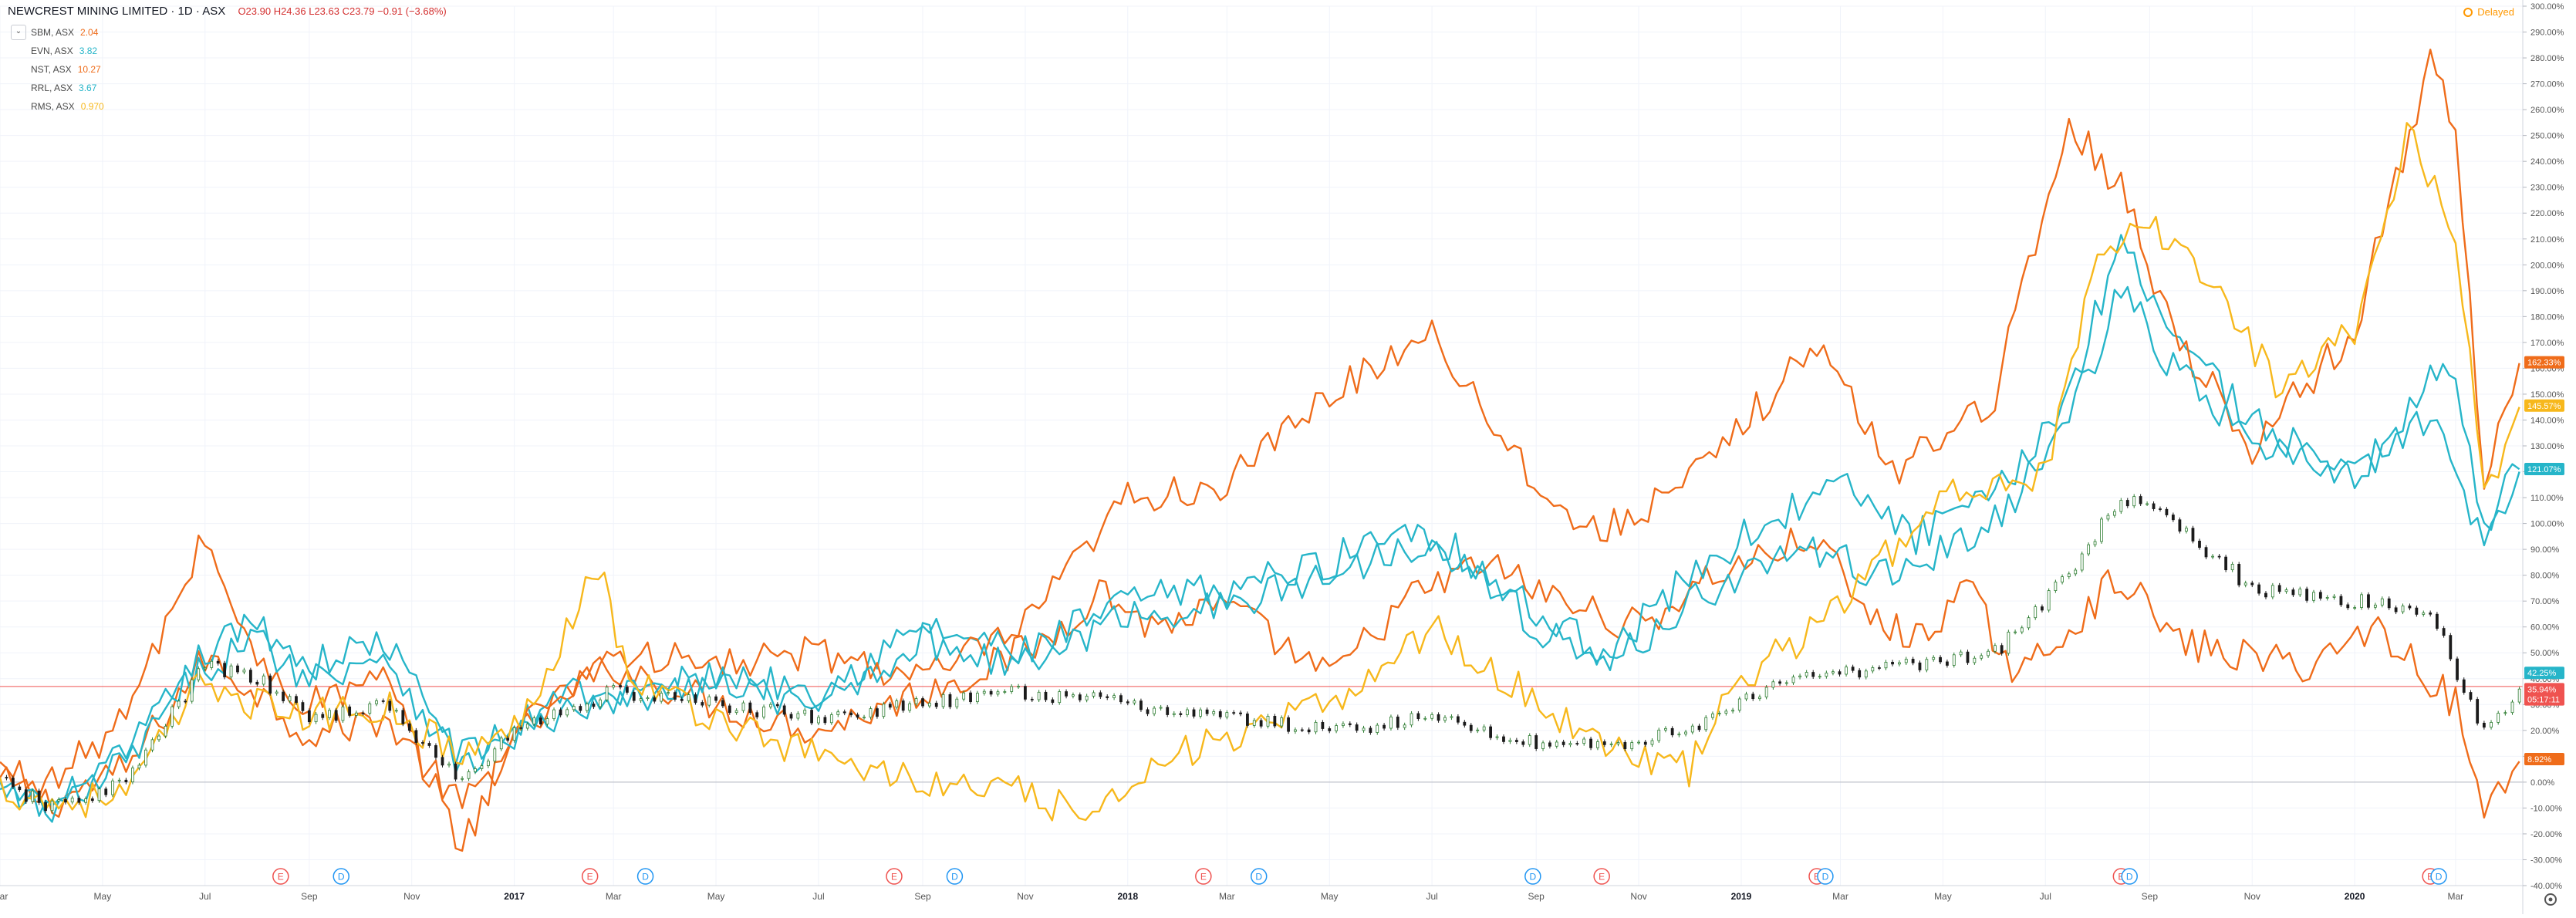 The width and height of the screenshot is (2576, 918). I want to click on legend-item: EVN, ASX 3.82, so click(57, 51).